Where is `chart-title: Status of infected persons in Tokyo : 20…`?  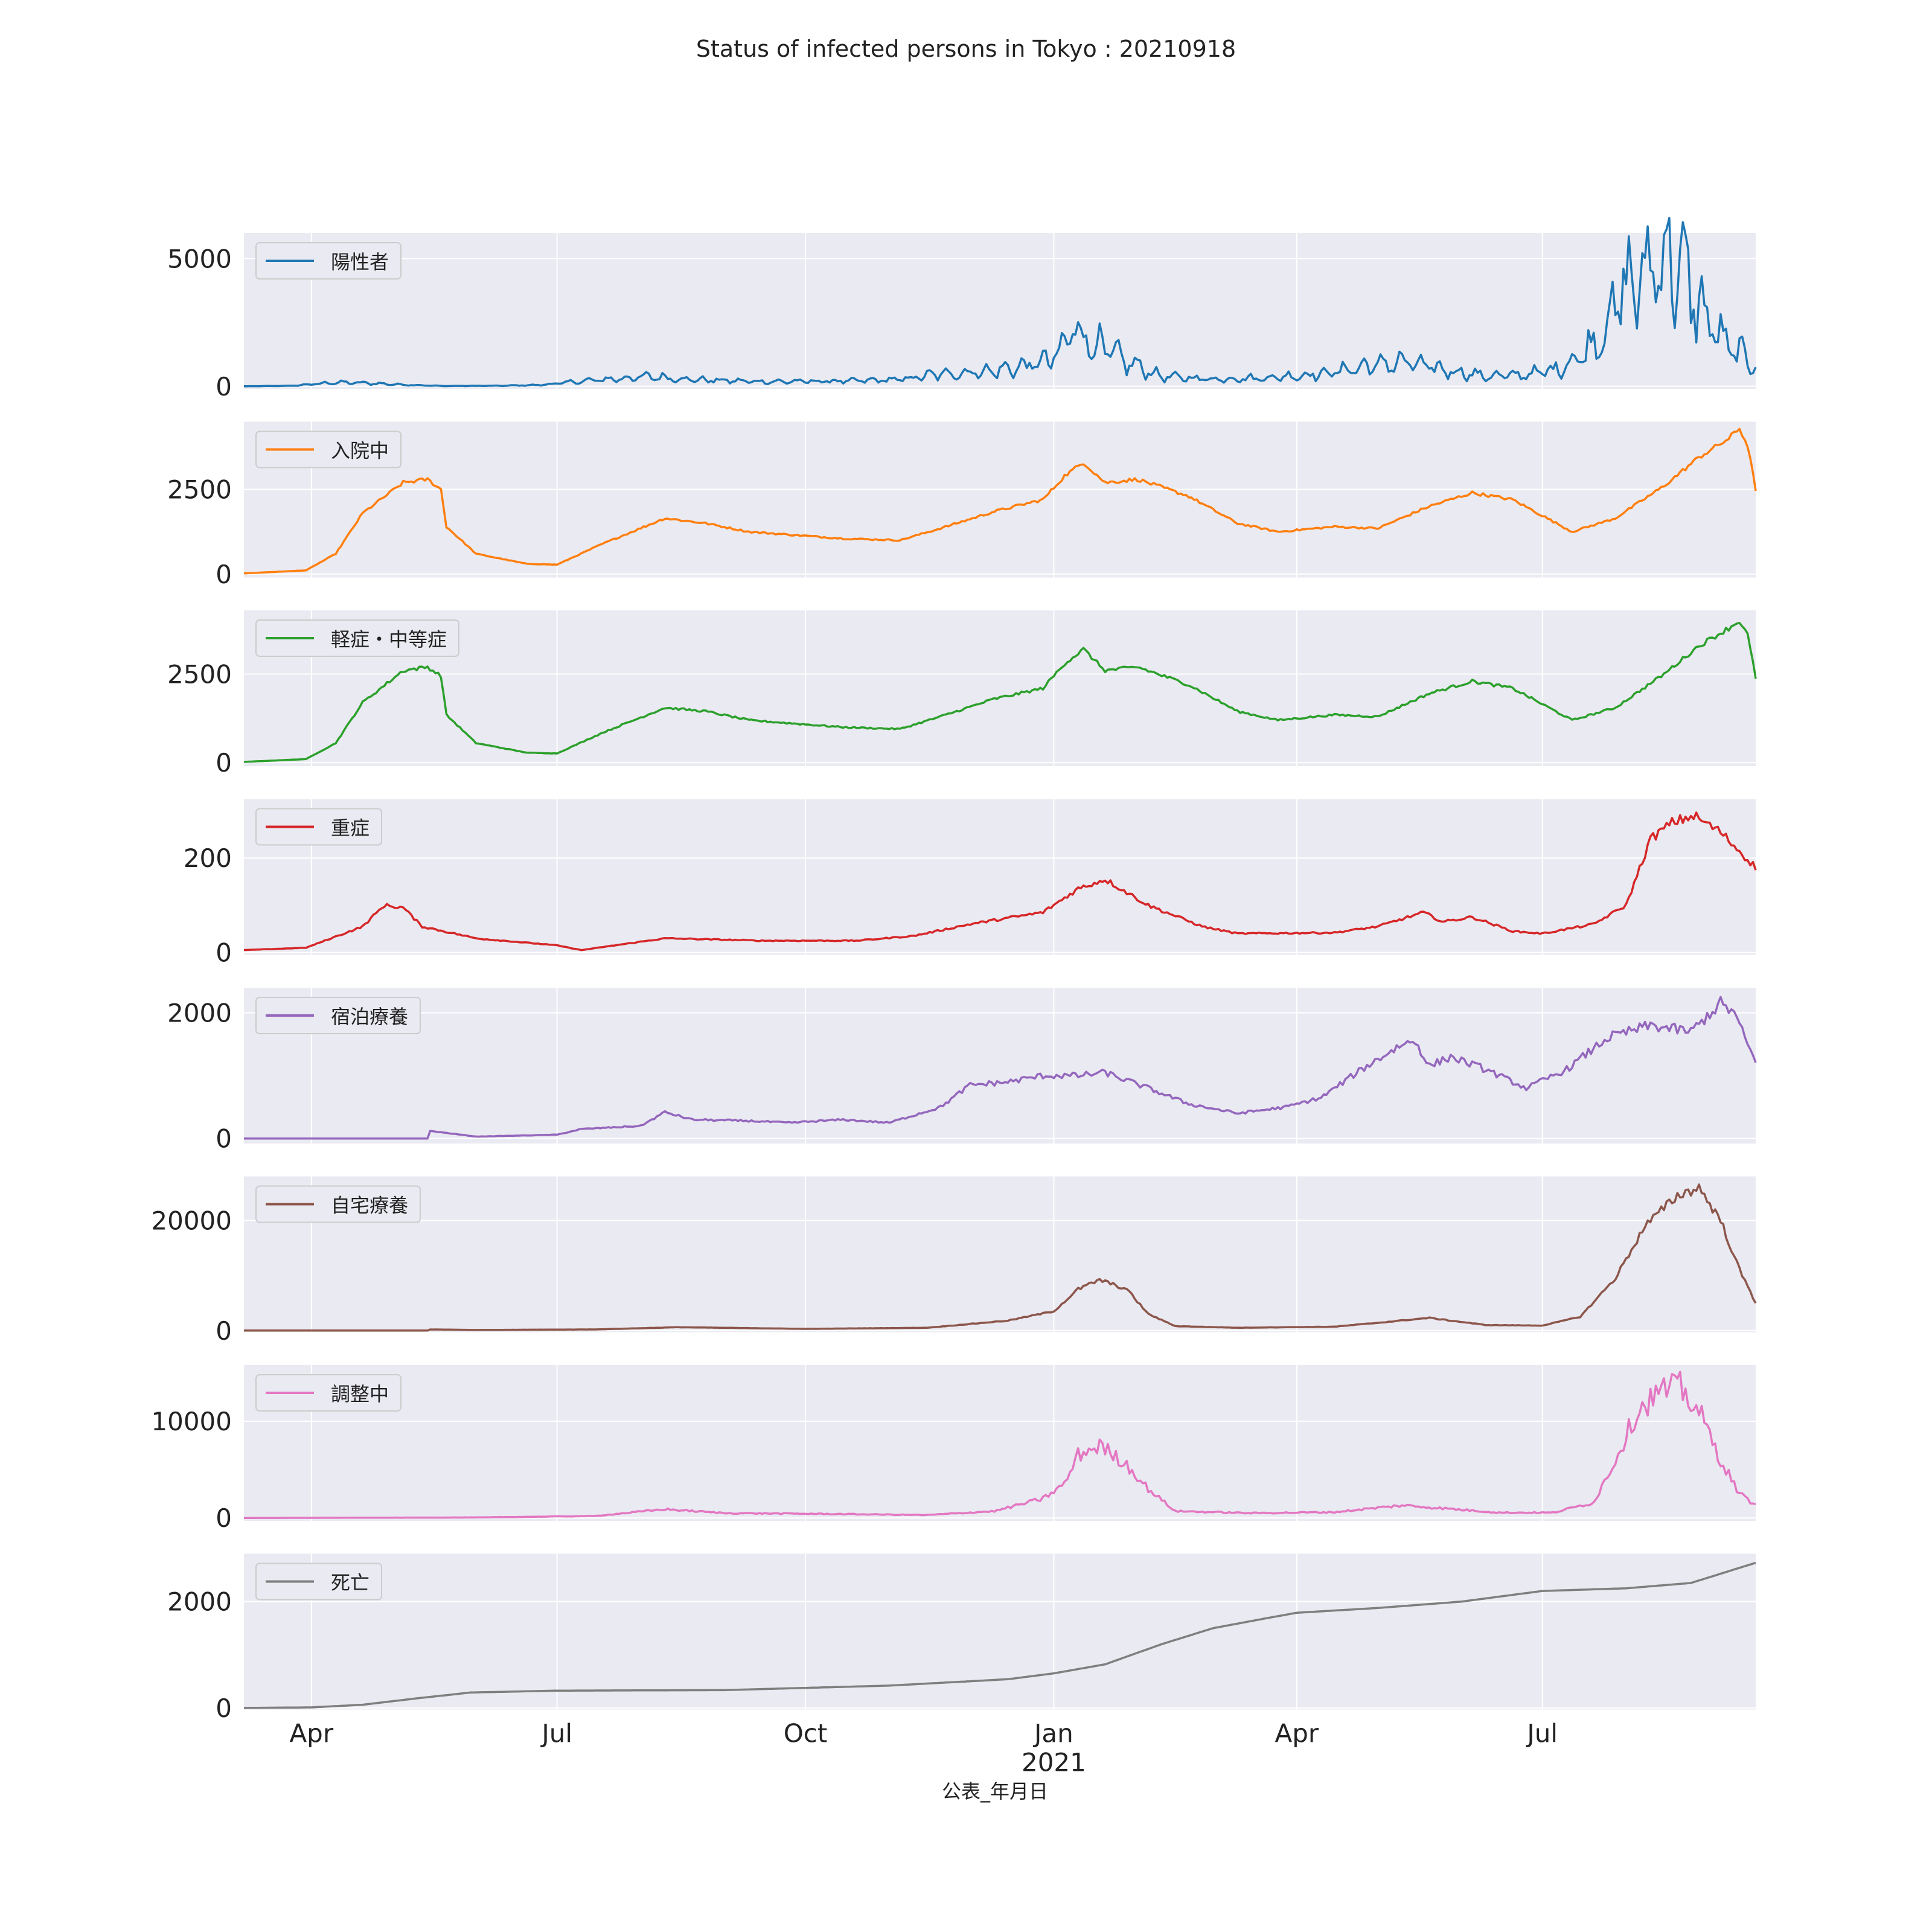
chart-title: Status of infected persons in Tokyo : 20… is located at coordinates (966, 49).